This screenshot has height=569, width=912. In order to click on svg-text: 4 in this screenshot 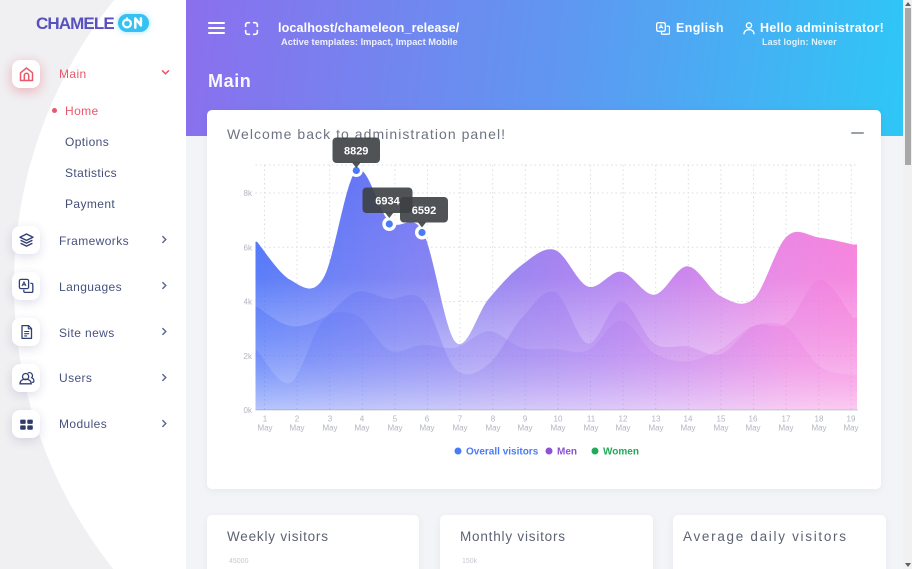, I will do `click(362, 419)`.